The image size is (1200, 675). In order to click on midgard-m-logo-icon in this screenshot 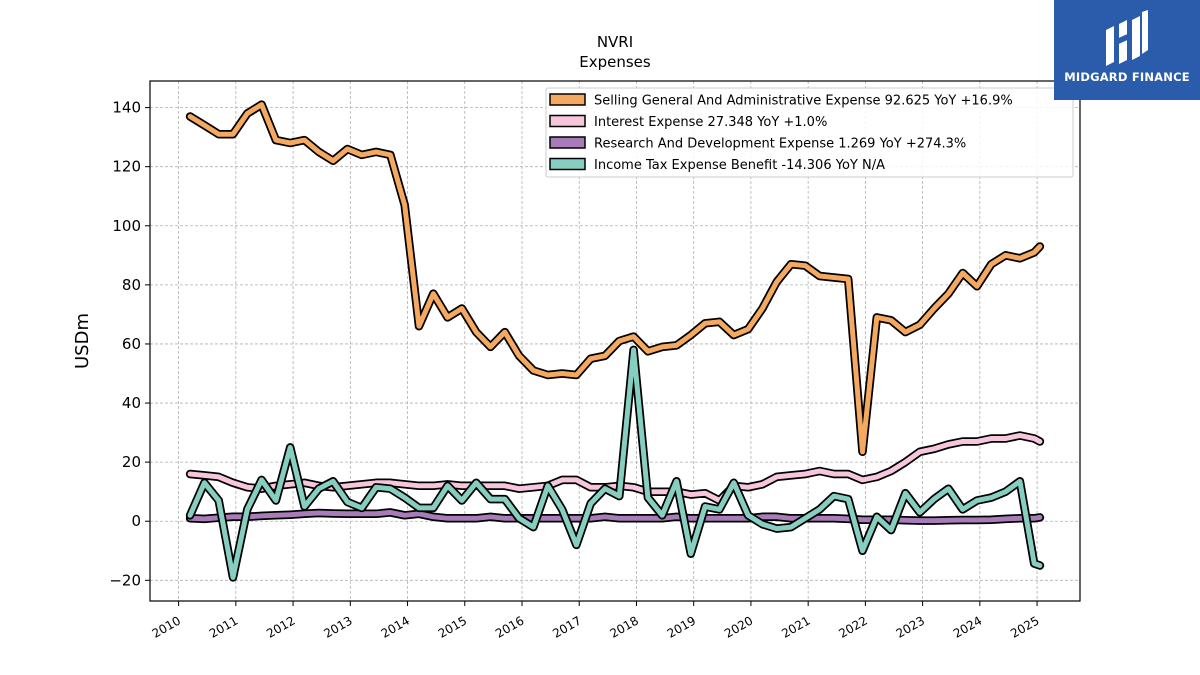, I will do `click(1127, 38)`.